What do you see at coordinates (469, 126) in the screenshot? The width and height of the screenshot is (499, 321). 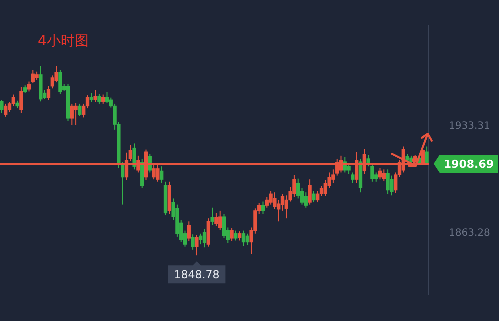 I see `y-tick-label: 1933.31` at bounding box center [469, 126].